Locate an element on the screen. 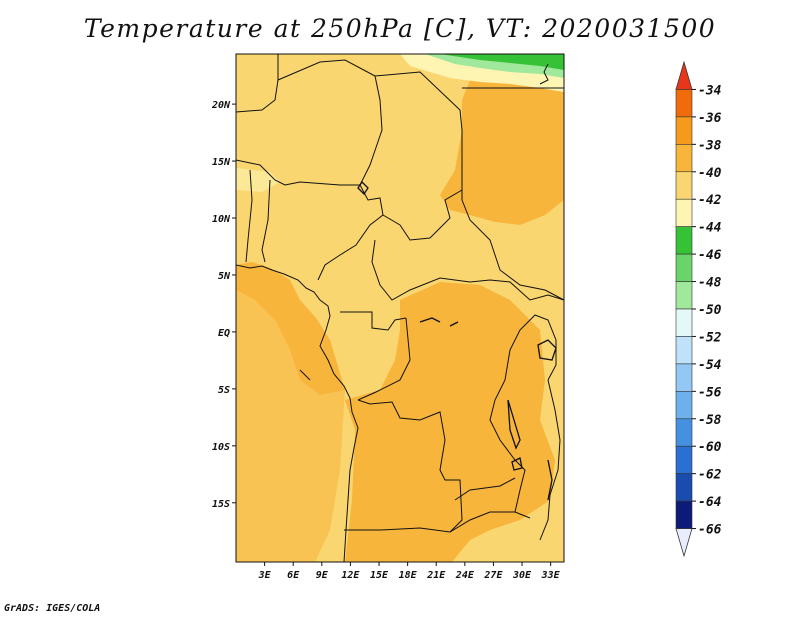  border-angola is located at coordinates (410, 466).